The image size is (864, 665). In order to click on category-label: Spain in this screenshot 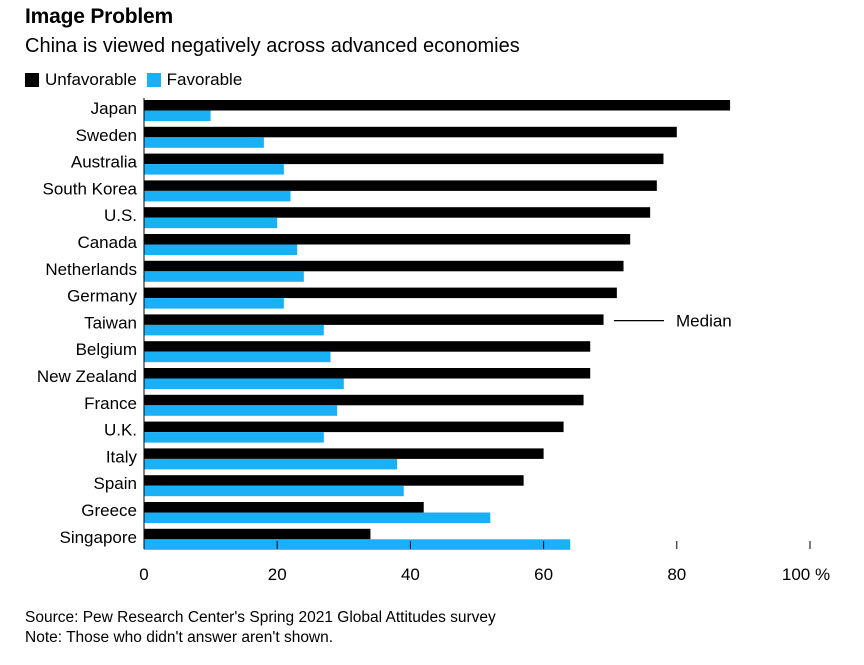, I will do `click(115, 483)`.